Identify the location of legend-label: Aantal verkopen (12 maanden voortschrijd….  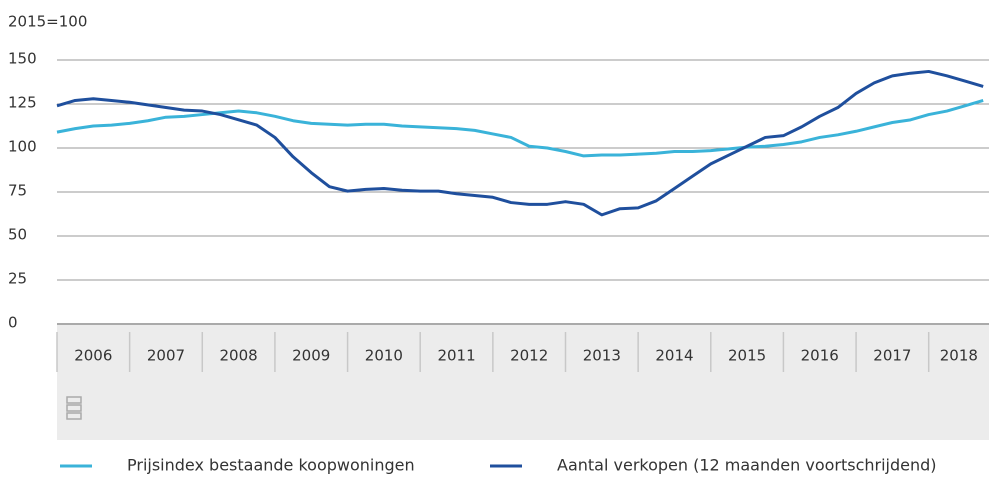
(747, 465).